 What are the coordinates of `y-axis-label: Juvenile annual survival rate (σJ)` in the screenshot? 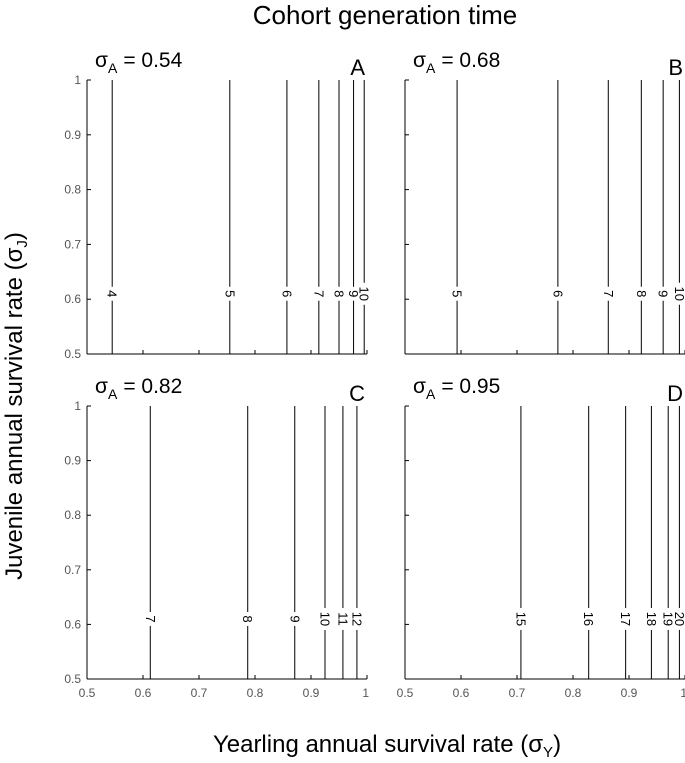 It's located at (16, 406).